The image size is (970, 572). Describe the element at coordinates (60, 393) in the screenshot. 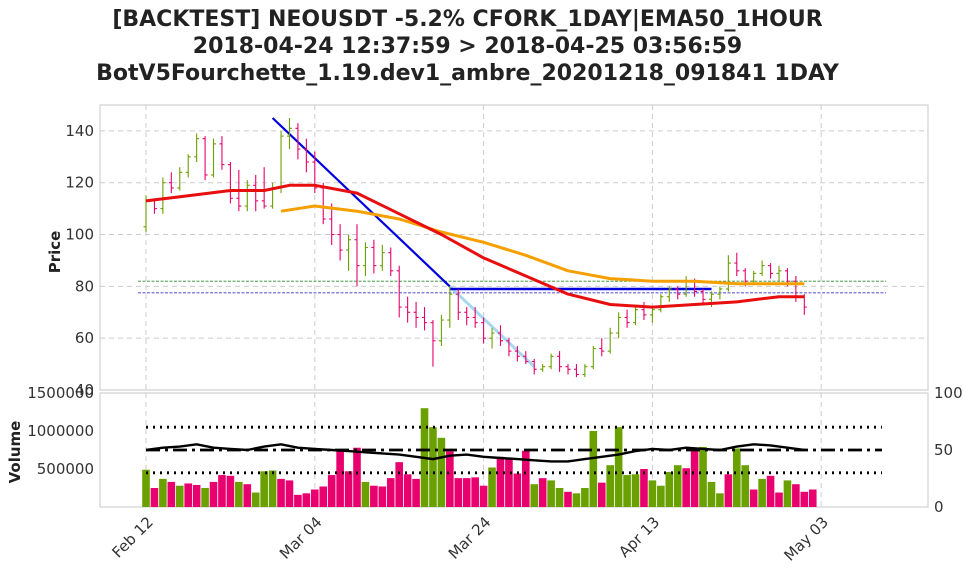

I see `volume-tick-label: 1500000` at that location.